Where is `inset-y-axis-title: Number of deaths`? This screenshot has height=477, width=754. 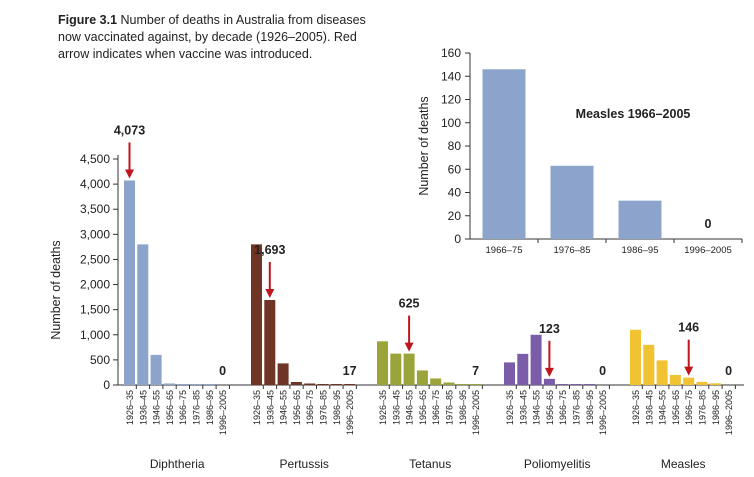 inset-y-axis-title: Number of deaths is located at coordinates (424, 145).